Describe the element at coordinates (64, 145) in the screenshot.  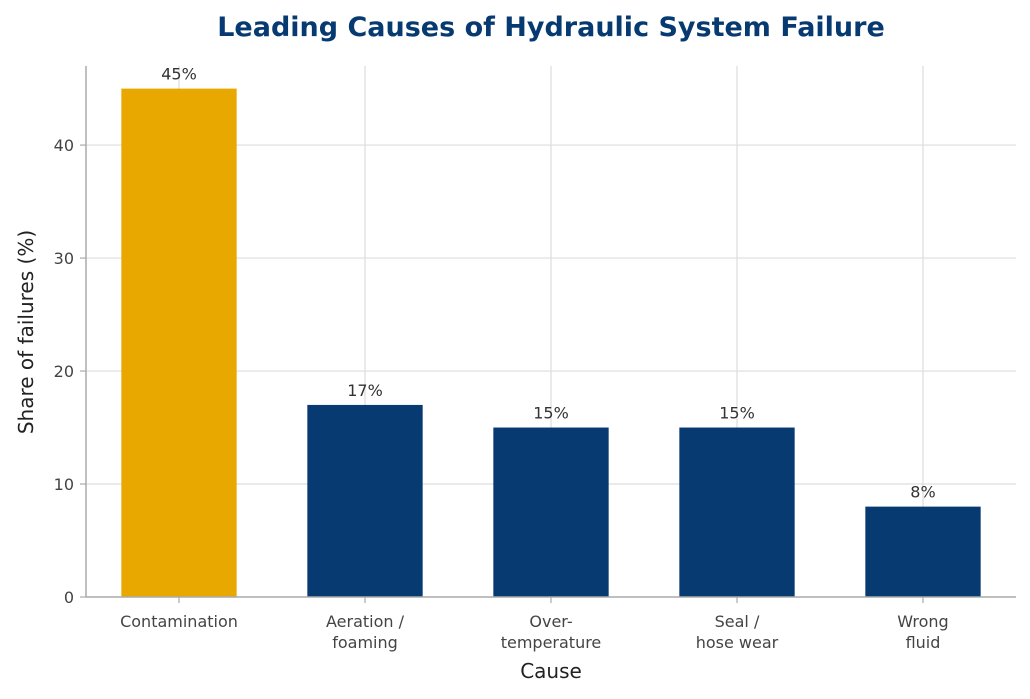
I see `y-tick-label: 40` at that location.